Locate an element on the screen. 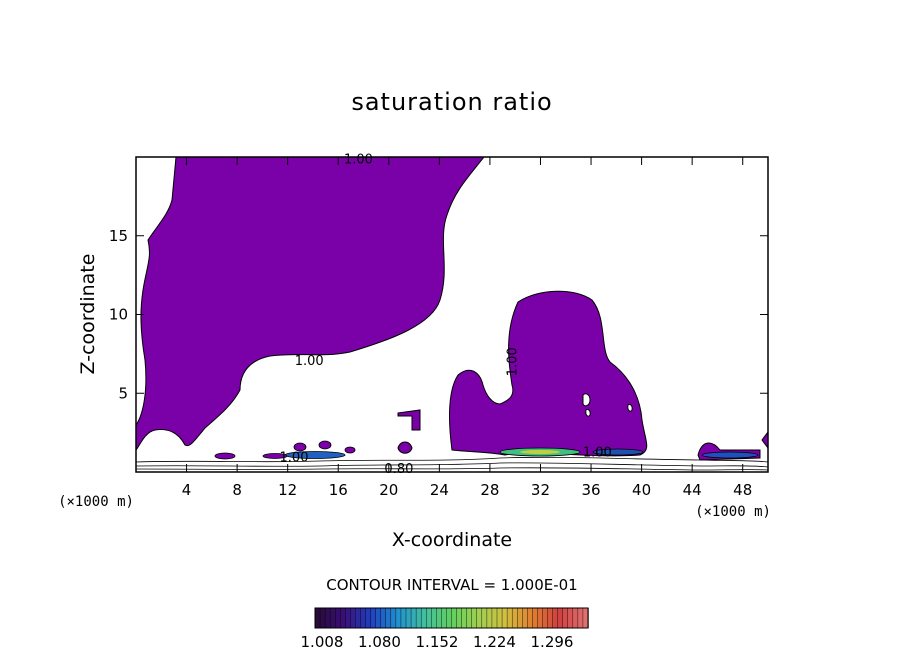 This screenshot has height=654, width=904. colorbar-label: 1.224 is located at coordinates (494, 642).